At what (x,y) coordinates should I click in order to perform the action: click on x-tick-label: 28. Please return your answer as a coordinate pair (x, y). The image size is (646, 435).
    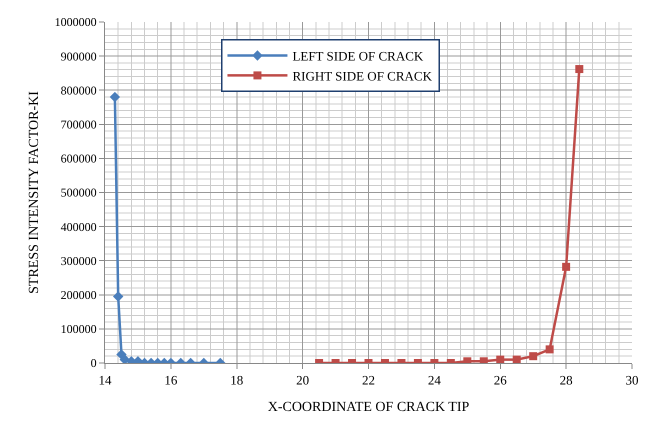
    Looking at the image, I should click on (566, 380).